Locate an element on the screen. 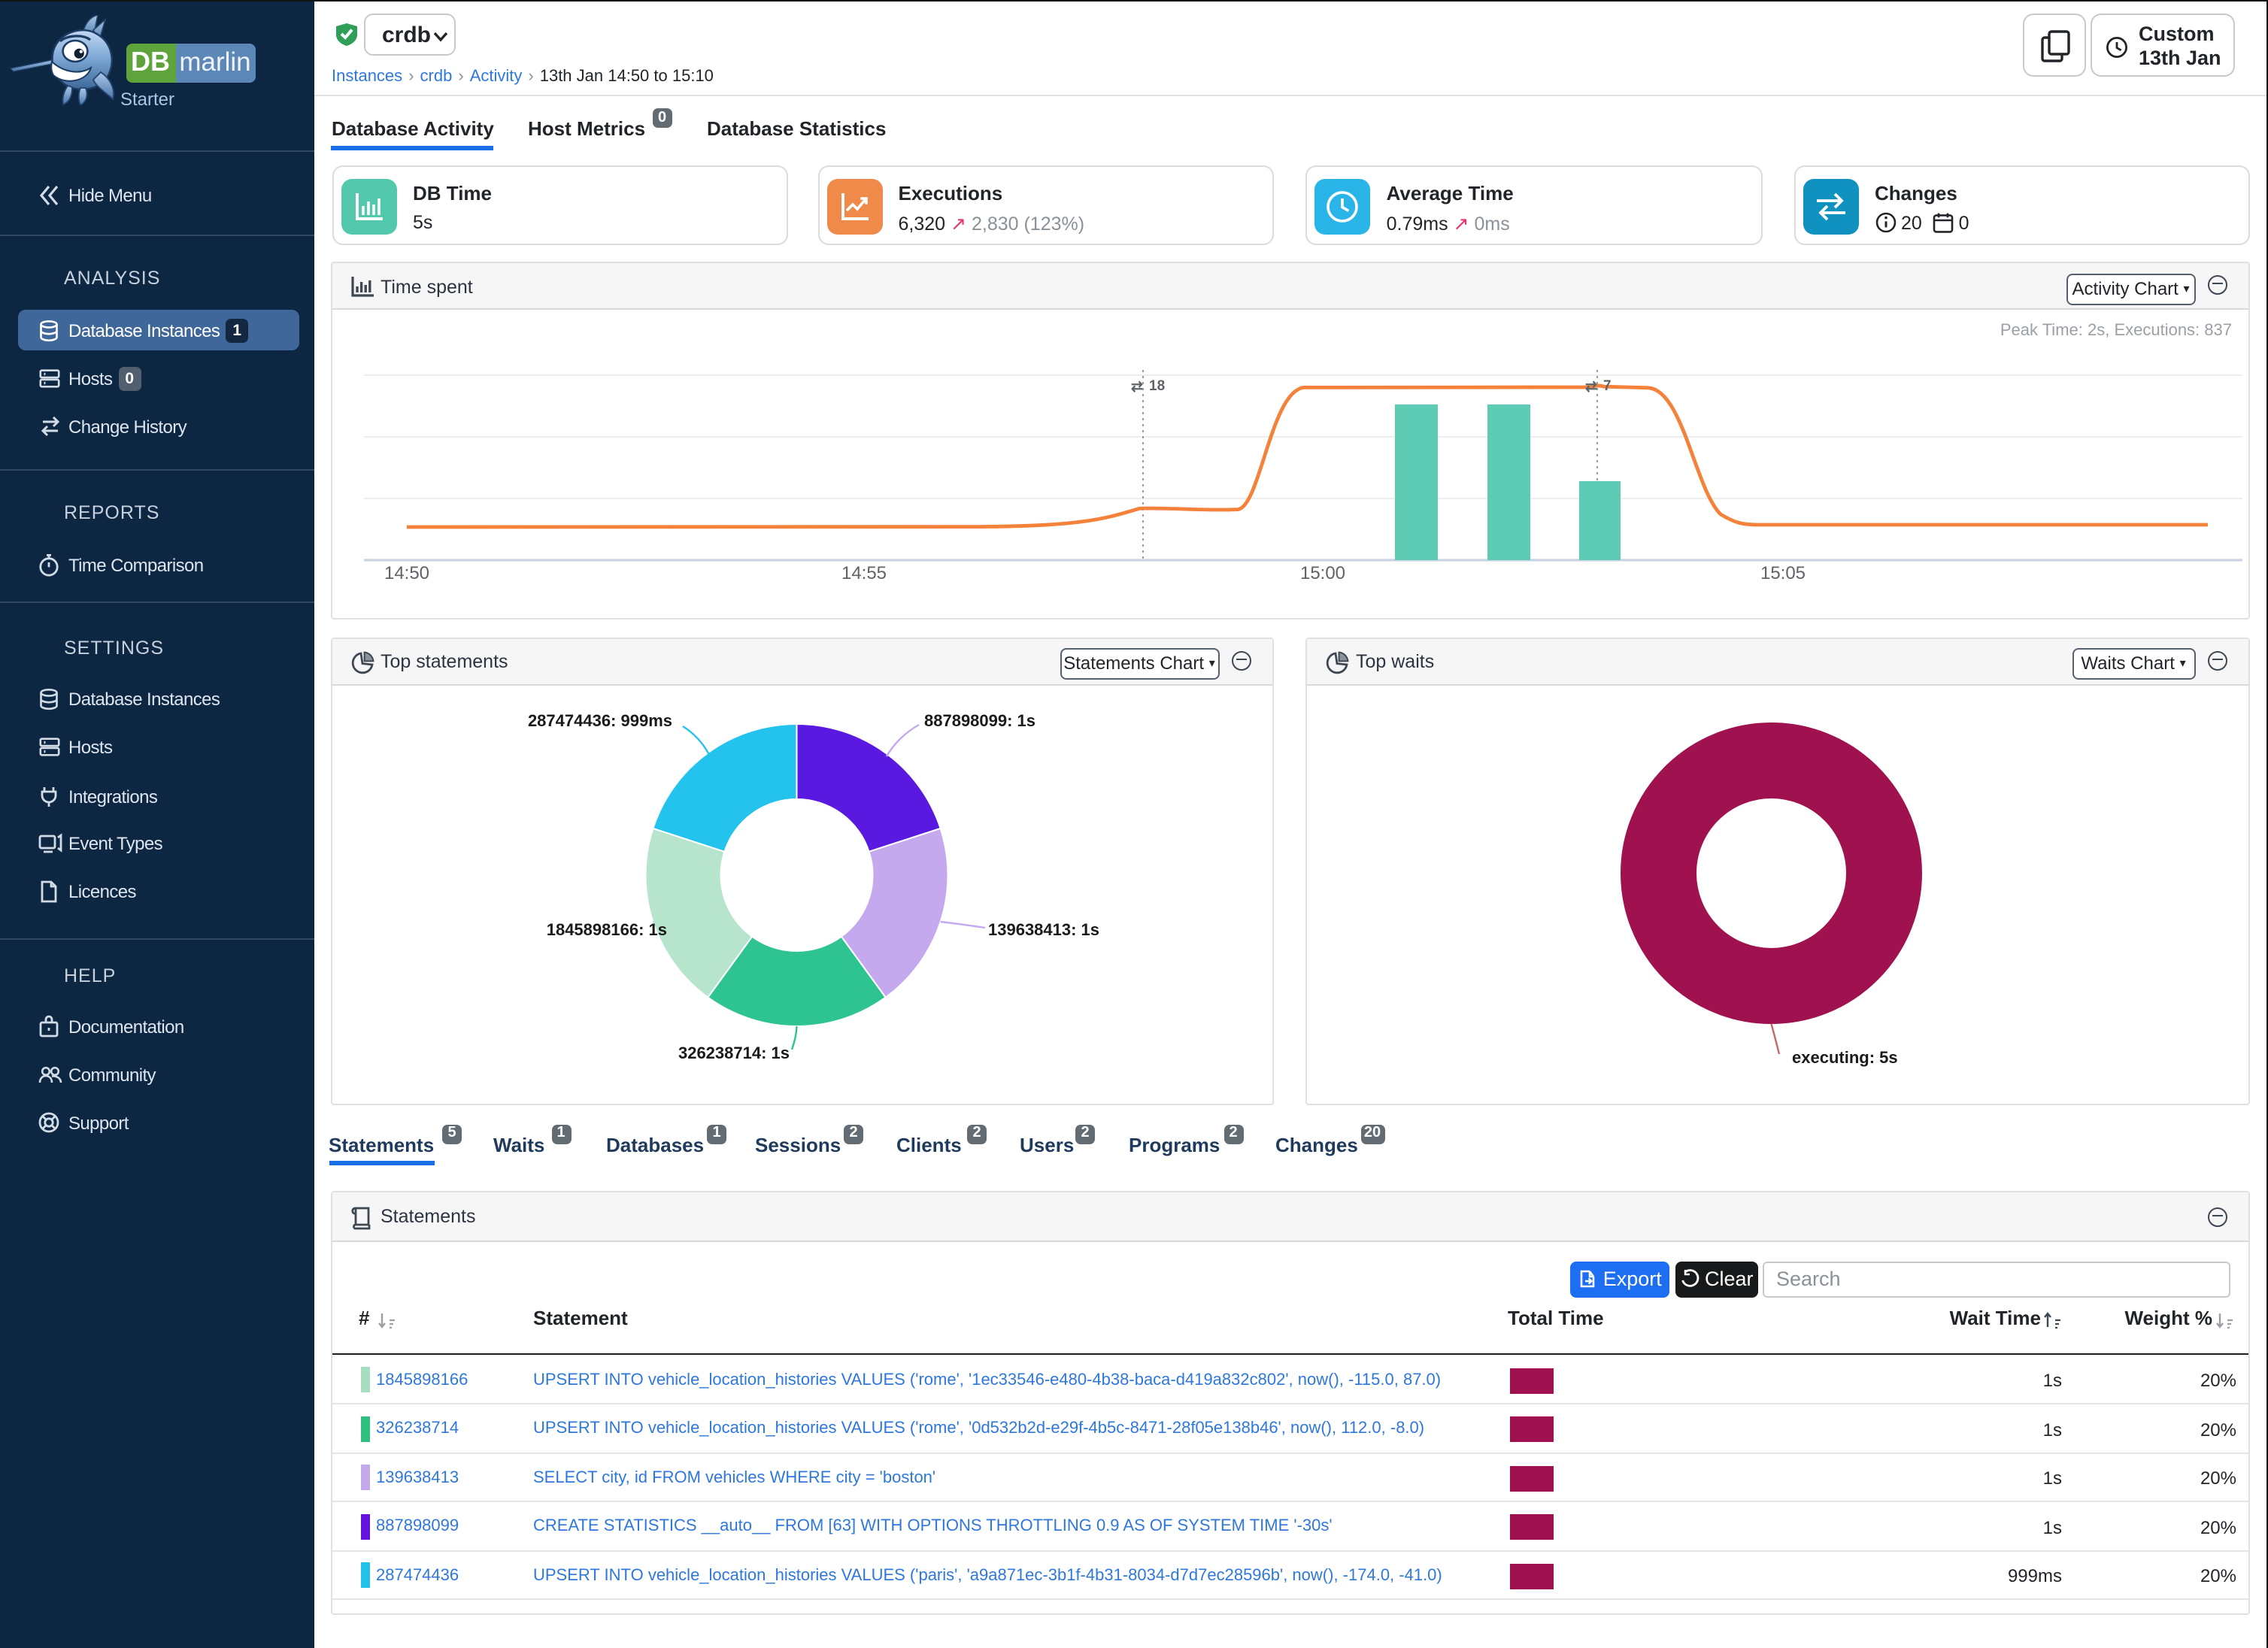  svg-text: 7 is located at coordinates (1607, 386).